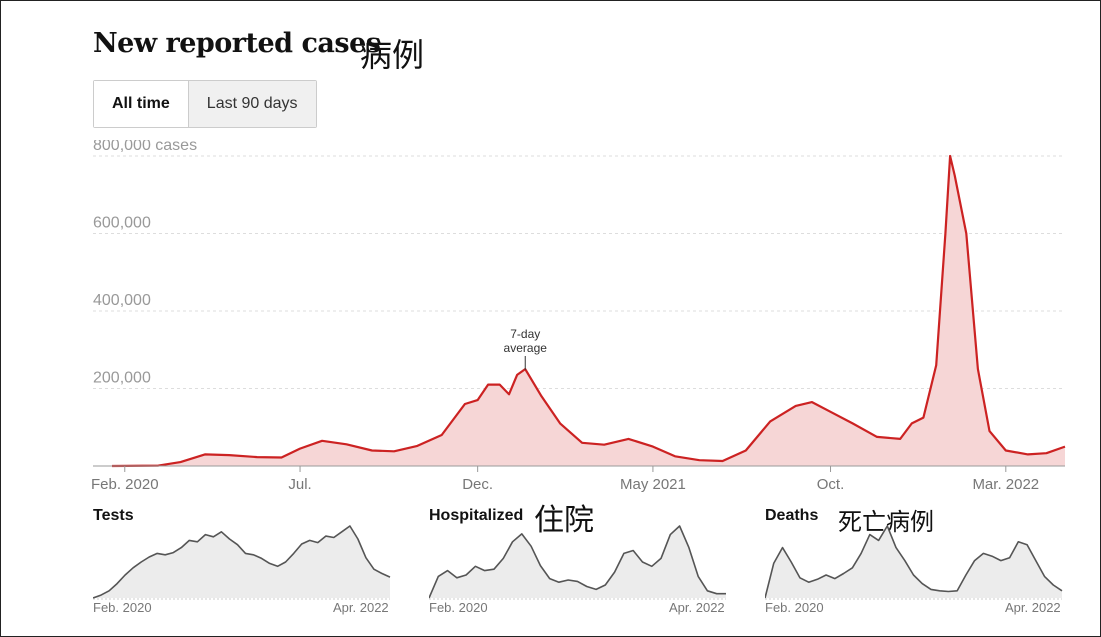 This screenshot has width=1101, height=637. I want to click on annotation-label: average, so click(526, 348).